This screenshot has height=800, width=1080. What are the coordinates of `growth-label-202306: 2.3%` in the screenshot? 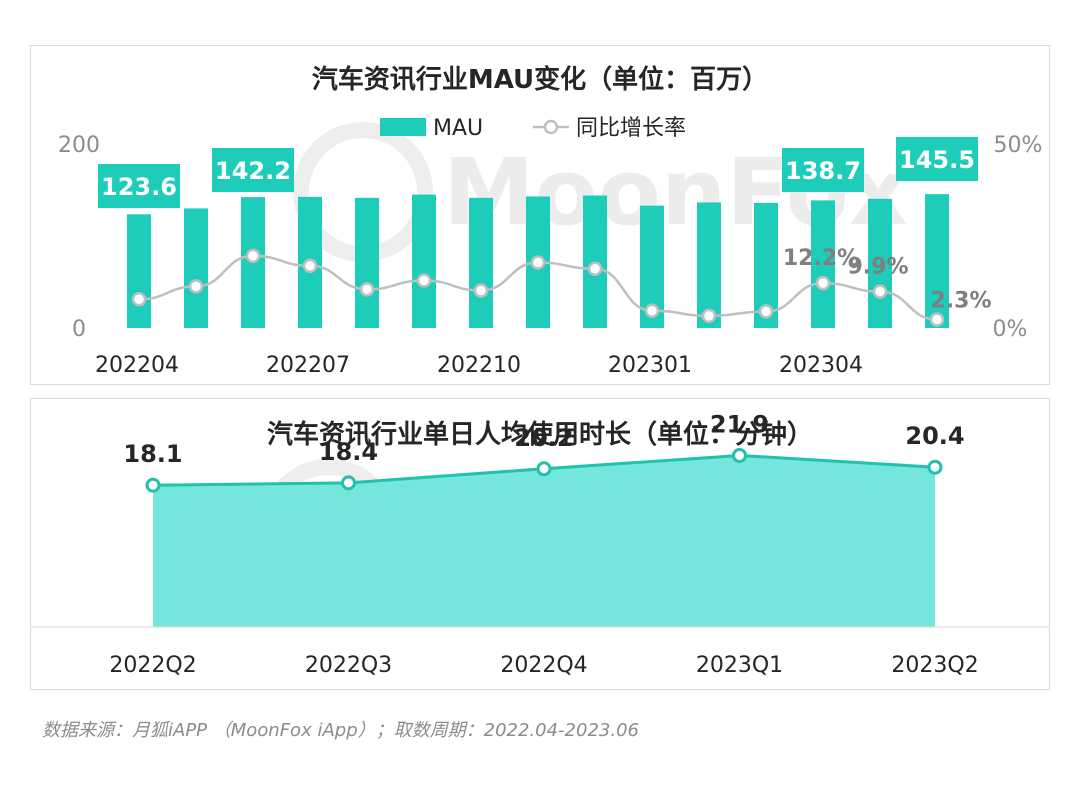 It's located at (960, 301).